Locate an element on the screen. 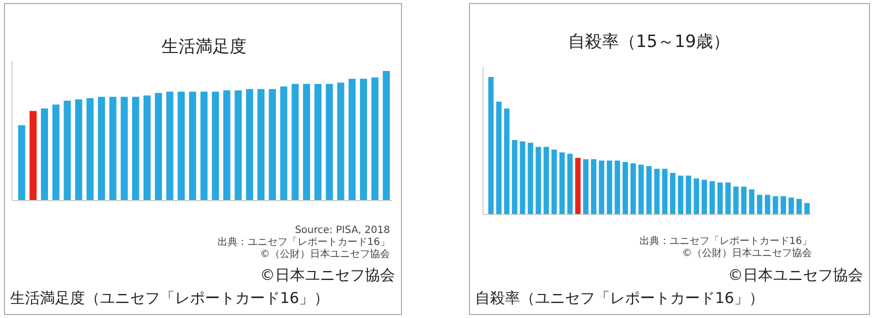  chart-title: 生活満足度 is located at coordinates (204, 47).